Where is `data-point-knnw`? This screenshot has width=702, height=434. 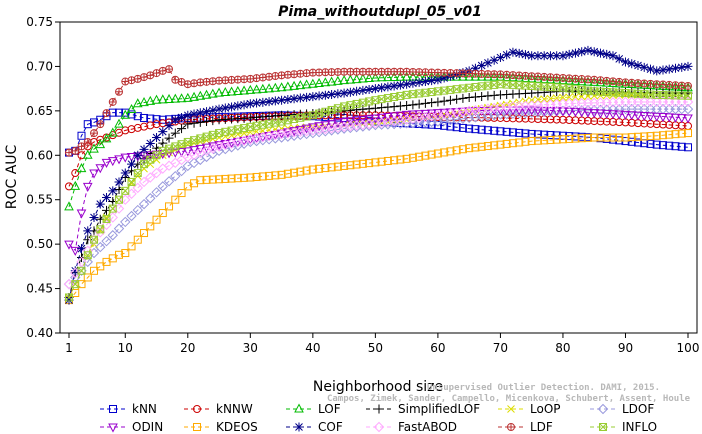
data-point-knnw is located at coordinates (156, 124).